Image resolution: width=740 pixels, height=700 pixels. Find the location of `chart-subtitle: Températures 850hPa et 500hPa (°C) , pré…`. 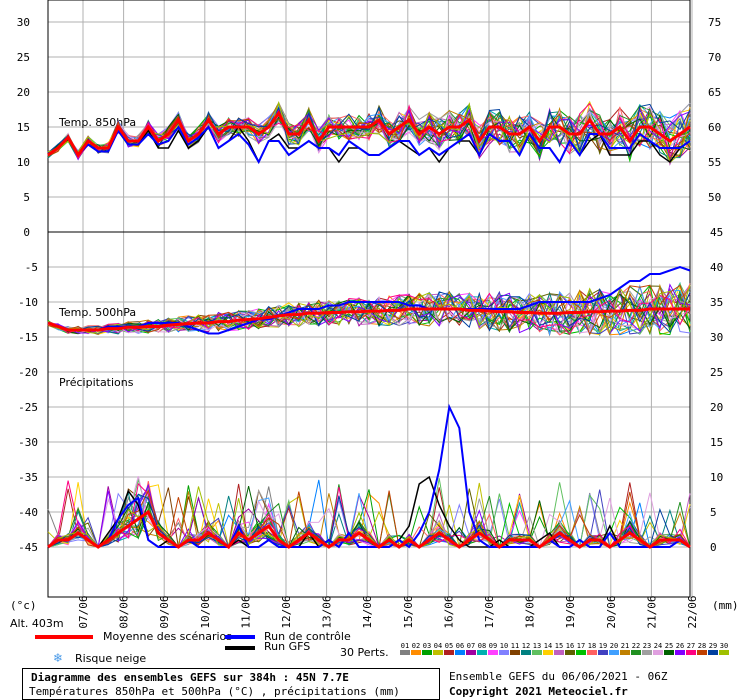

chart-subtitle: Températures 850hPa et 500hPa (°C) , pré… is located at coordinates (214, 691).